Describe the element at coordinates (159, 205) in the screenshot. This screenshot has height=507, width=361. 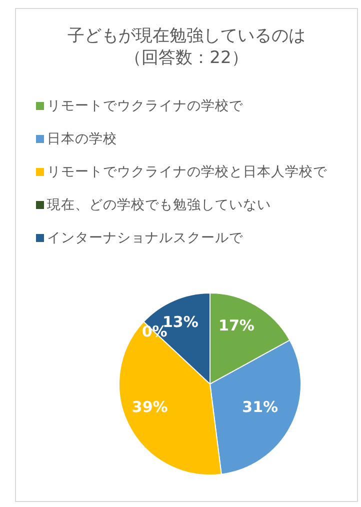
I see `legend-label: 現在、どの学校でも勉強していない` at that location.